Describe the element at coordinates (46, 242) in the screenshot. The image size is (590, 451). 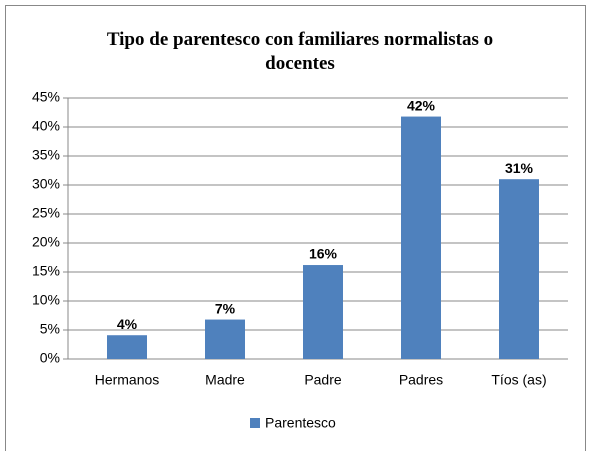
I see `y-tick-label: 20%` at that location.